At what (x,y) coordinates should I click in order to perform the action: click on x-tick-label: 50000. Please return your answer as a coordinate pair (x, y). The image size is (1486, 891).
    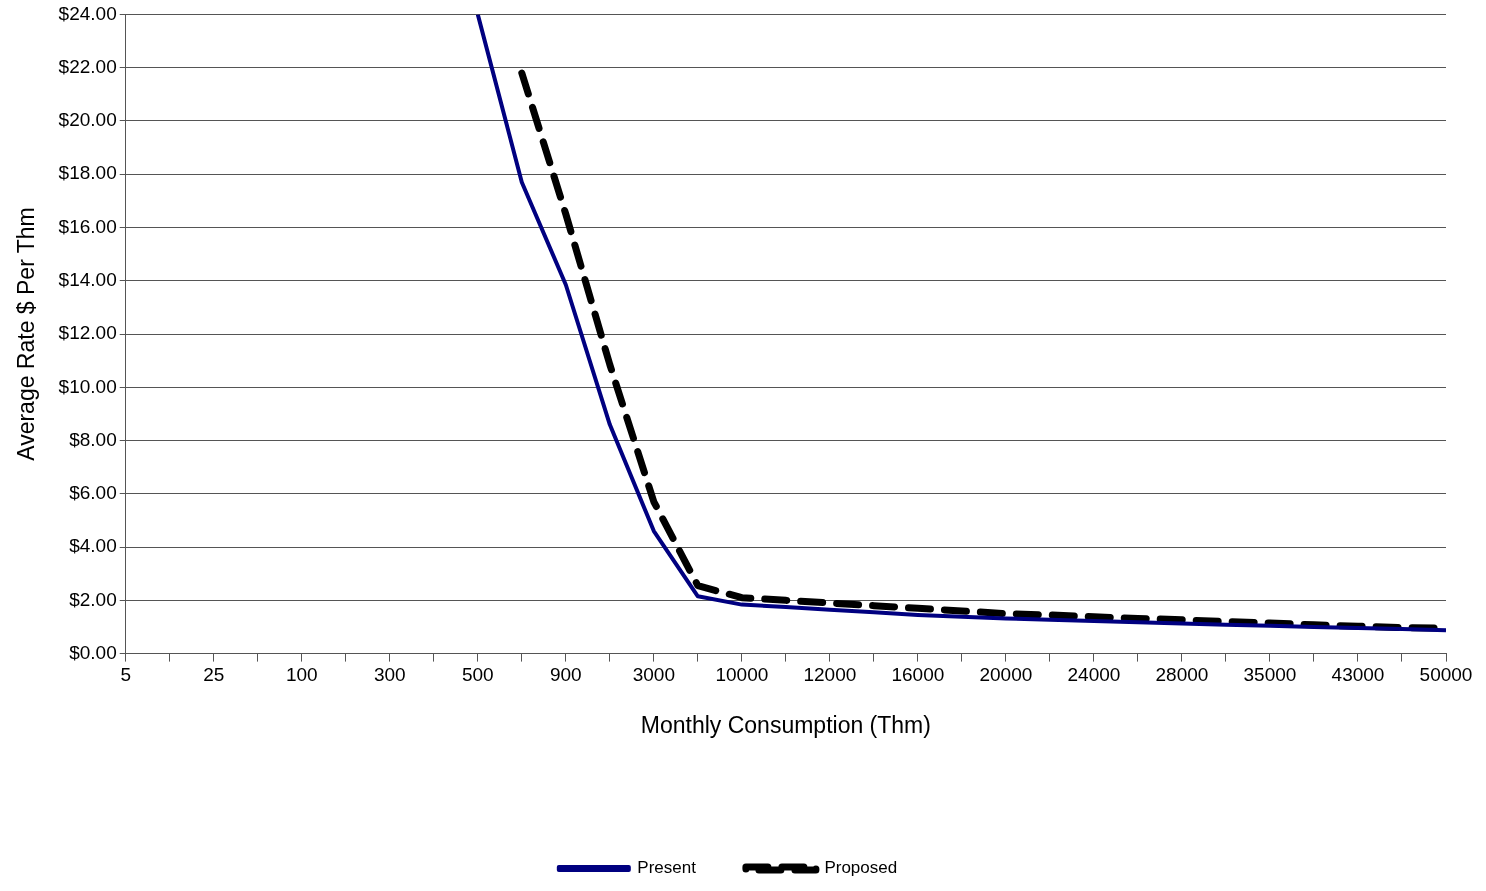
    Looking at the image, I should click on (1446, 675).